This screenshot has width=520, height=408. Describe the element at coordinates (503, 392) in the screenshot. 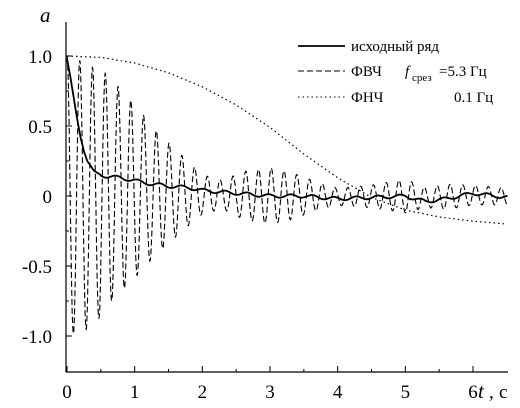

I see `x-axis-unit: с` at that location.